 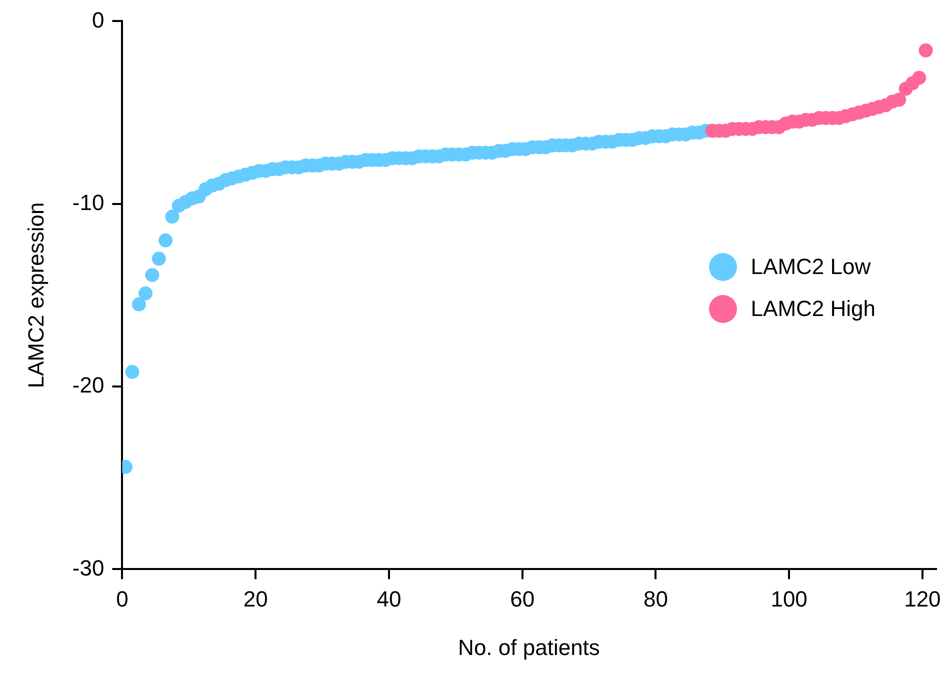 What do you see at coordinates (922, 599) in the screenshot?
I see `x-tick-label: 120` at bounding box center [922, 599].